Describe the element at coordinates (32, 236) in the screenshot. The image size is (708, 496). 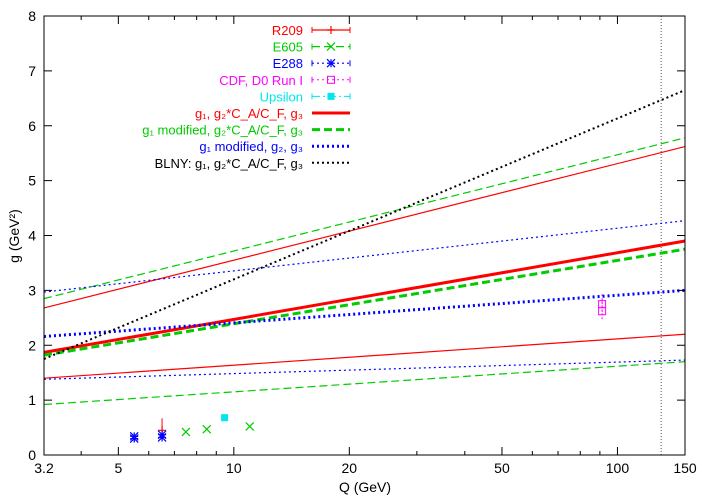
I see `y-tick-label-4: 4` at that location.